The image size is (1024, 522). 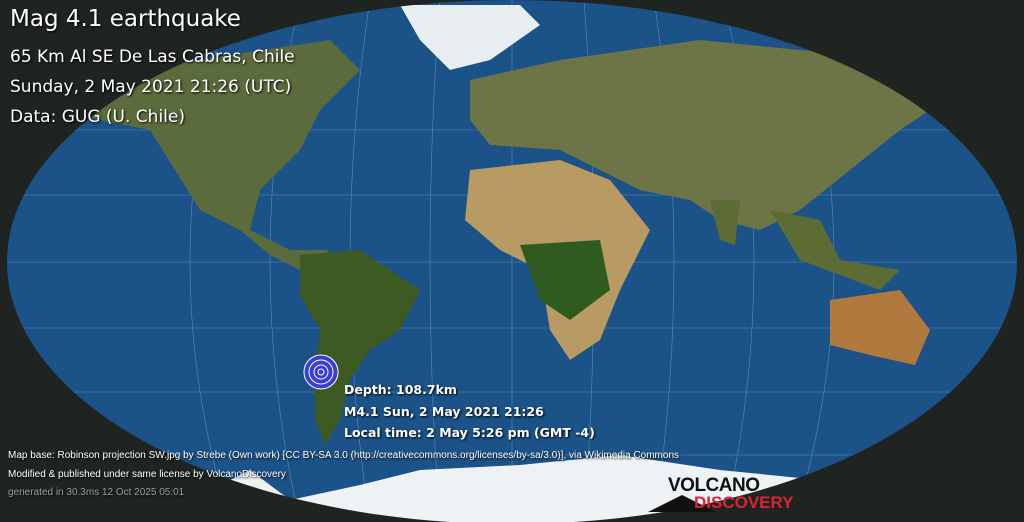 What do you see at coordinates (444, 411) in the screenshot?
I see `magnitude-time-label: M4.1 Sun, 2 May 2021 21:26` at bounding box center [444, 411].